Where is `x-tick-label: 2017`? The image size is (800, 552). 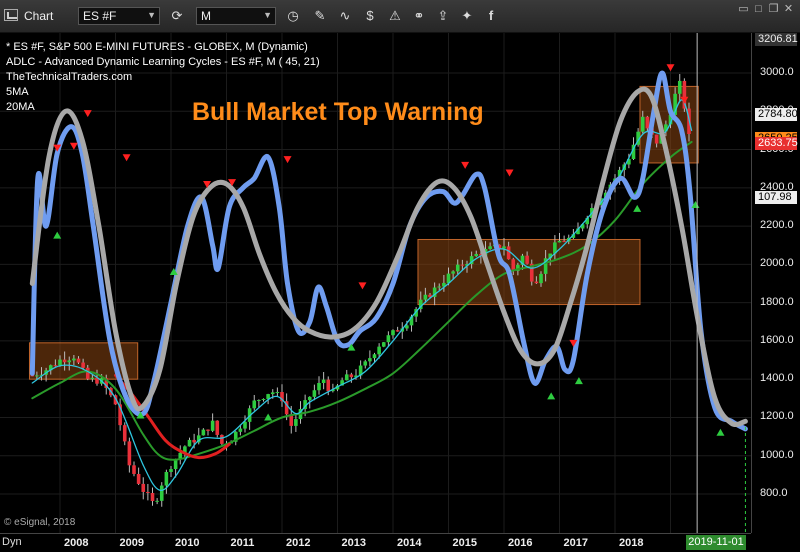 x-tick-label: 2017 is located at coordinates (575, 543).